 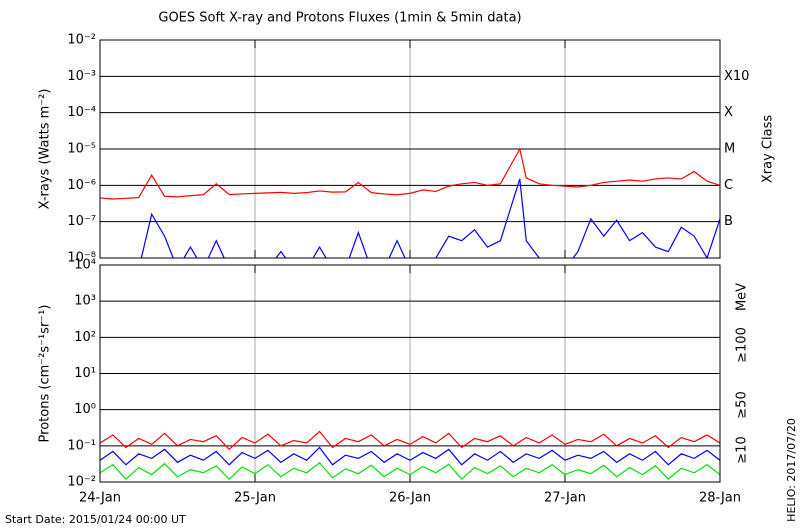 I want to click on unit-label: MeV, so click(x=742, y=297).